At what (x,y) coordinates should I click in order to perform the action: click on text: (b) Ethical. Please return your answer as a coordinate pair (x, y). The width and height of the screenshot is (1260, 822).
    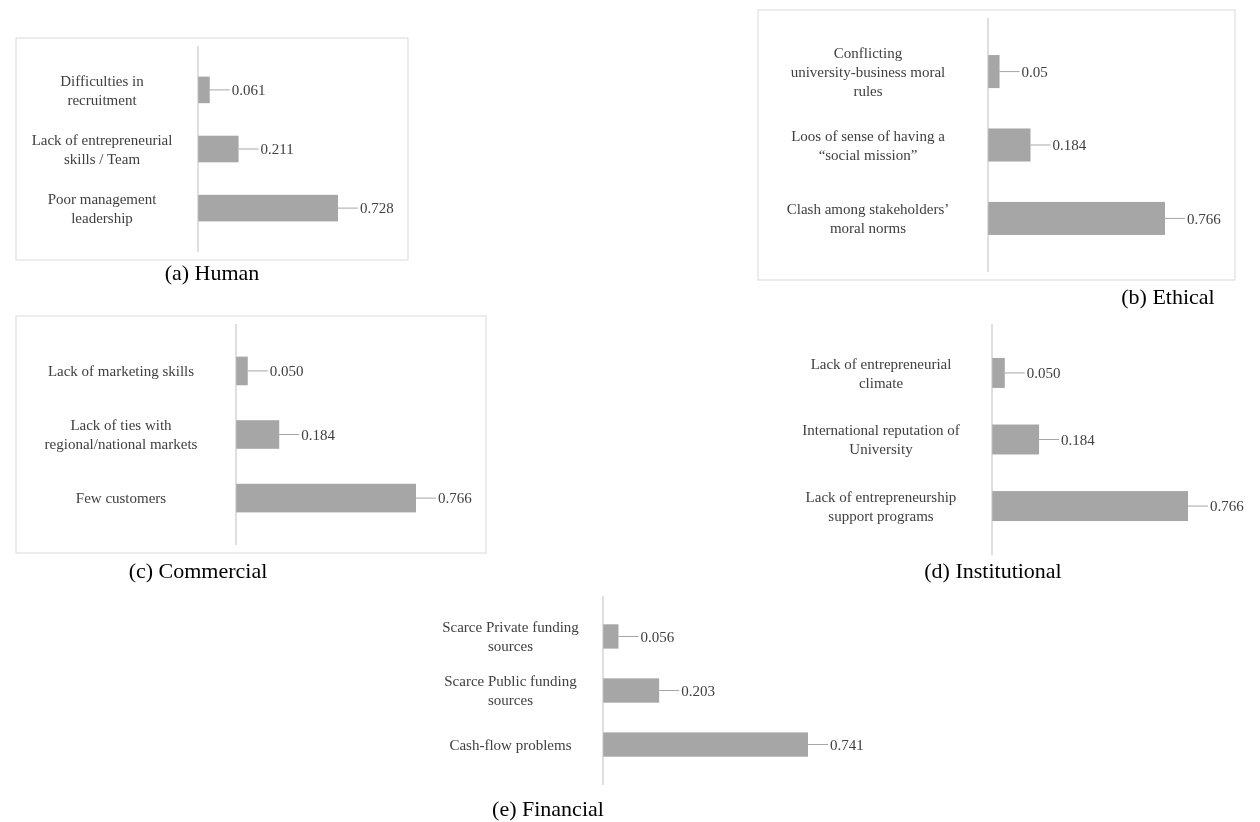
    Looking at the image, I should click on (1168, 296).